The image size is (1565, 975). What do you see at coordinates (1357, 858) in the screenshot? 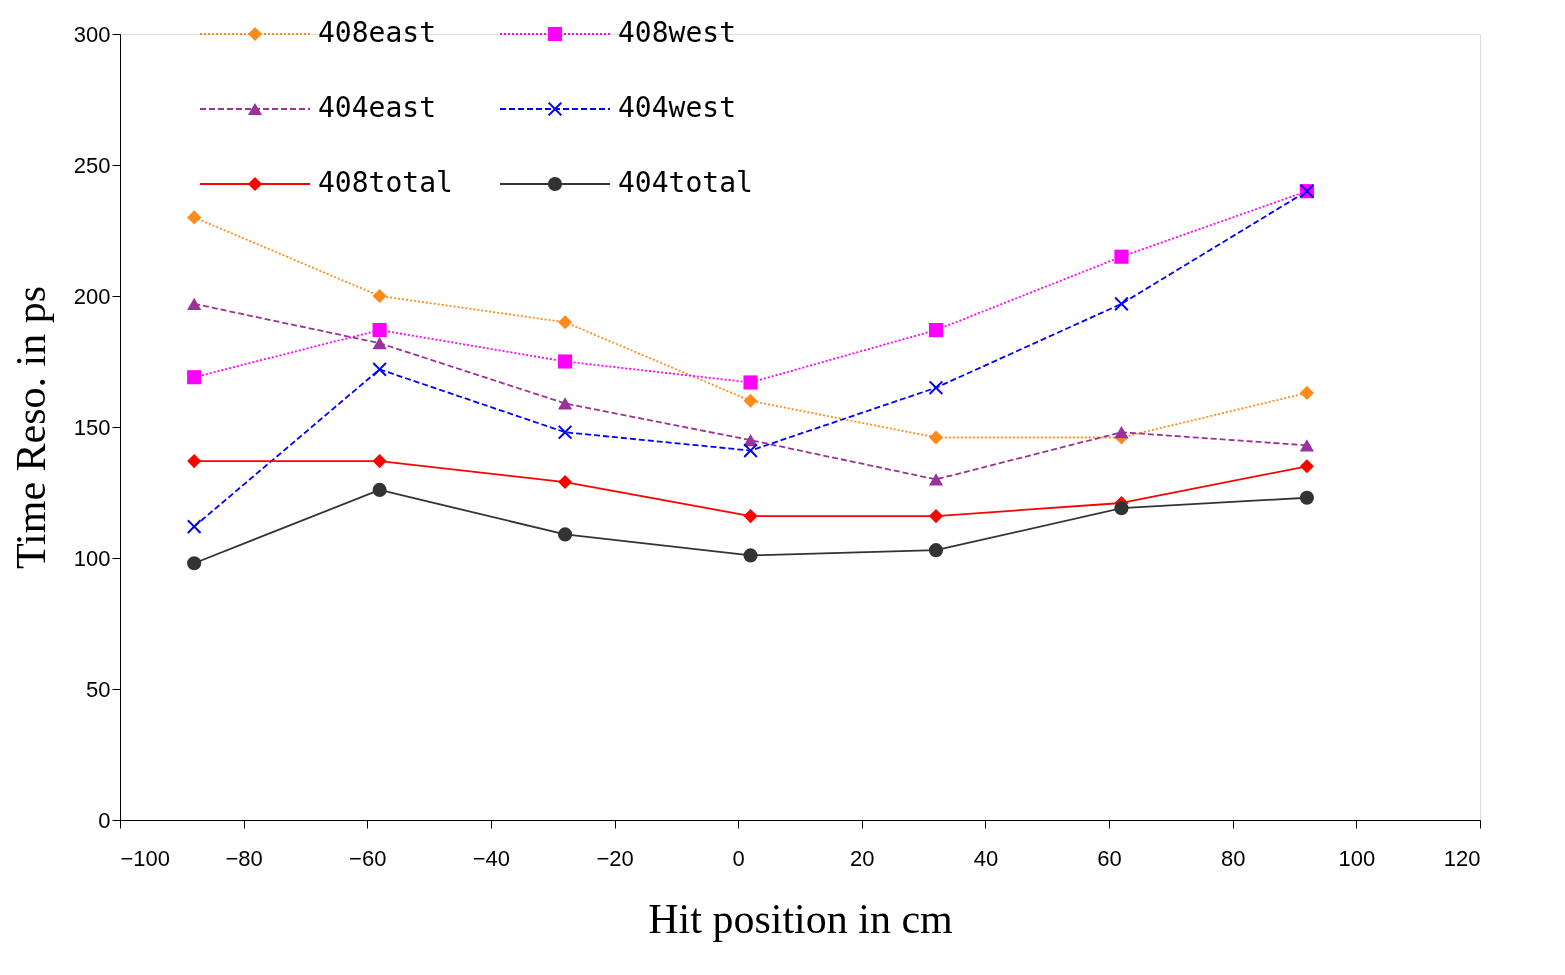
I see `x-tick-label: 100` at bounding box center [1357, 858].